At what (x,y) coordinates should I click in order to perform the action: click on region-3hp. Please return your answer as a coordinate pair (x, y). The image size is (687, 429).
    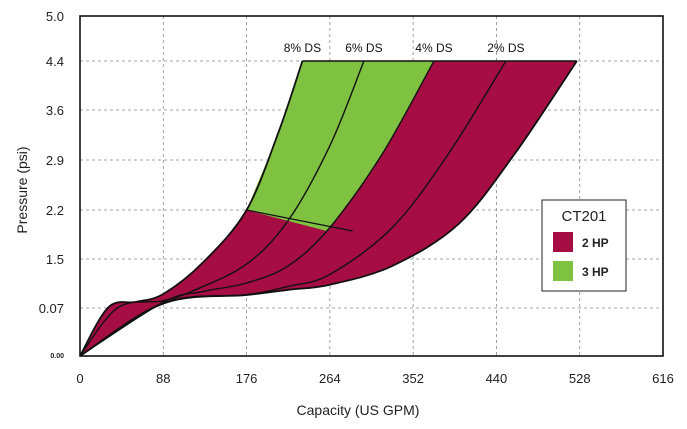
    Looking at the image, I should click on (340, 148).